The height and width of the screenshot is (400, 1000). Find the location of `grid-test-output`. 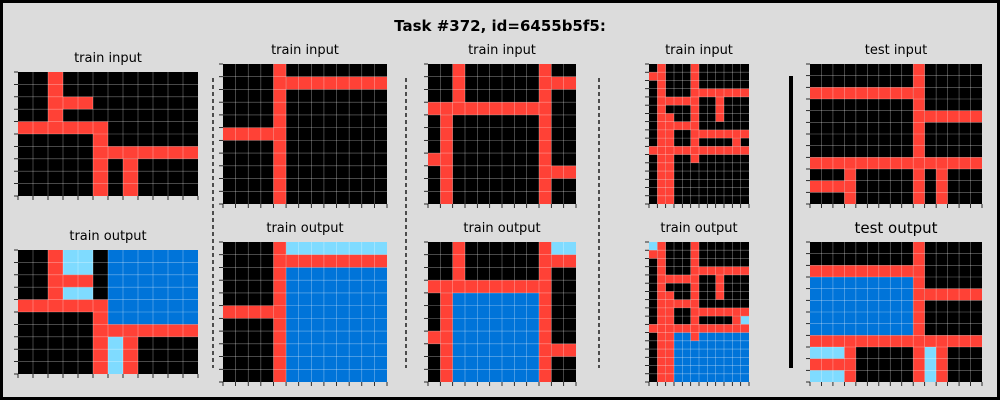

grid-test-output is located at coordinates (894, 313).